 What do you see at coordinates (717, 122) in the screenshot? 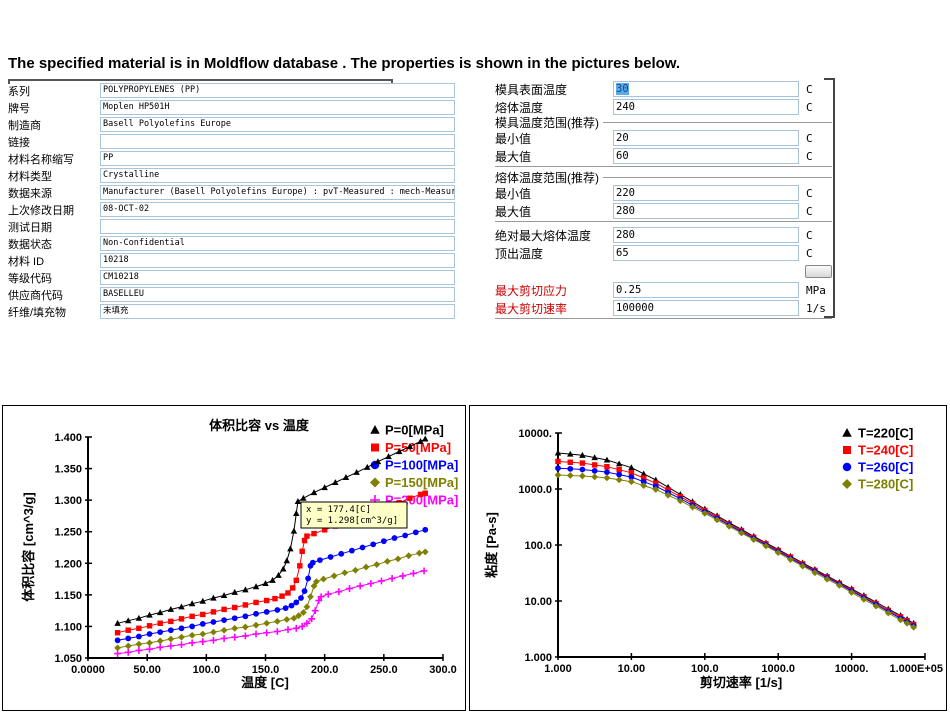
I see `section-header-rule` at bounding box center [717, 122].